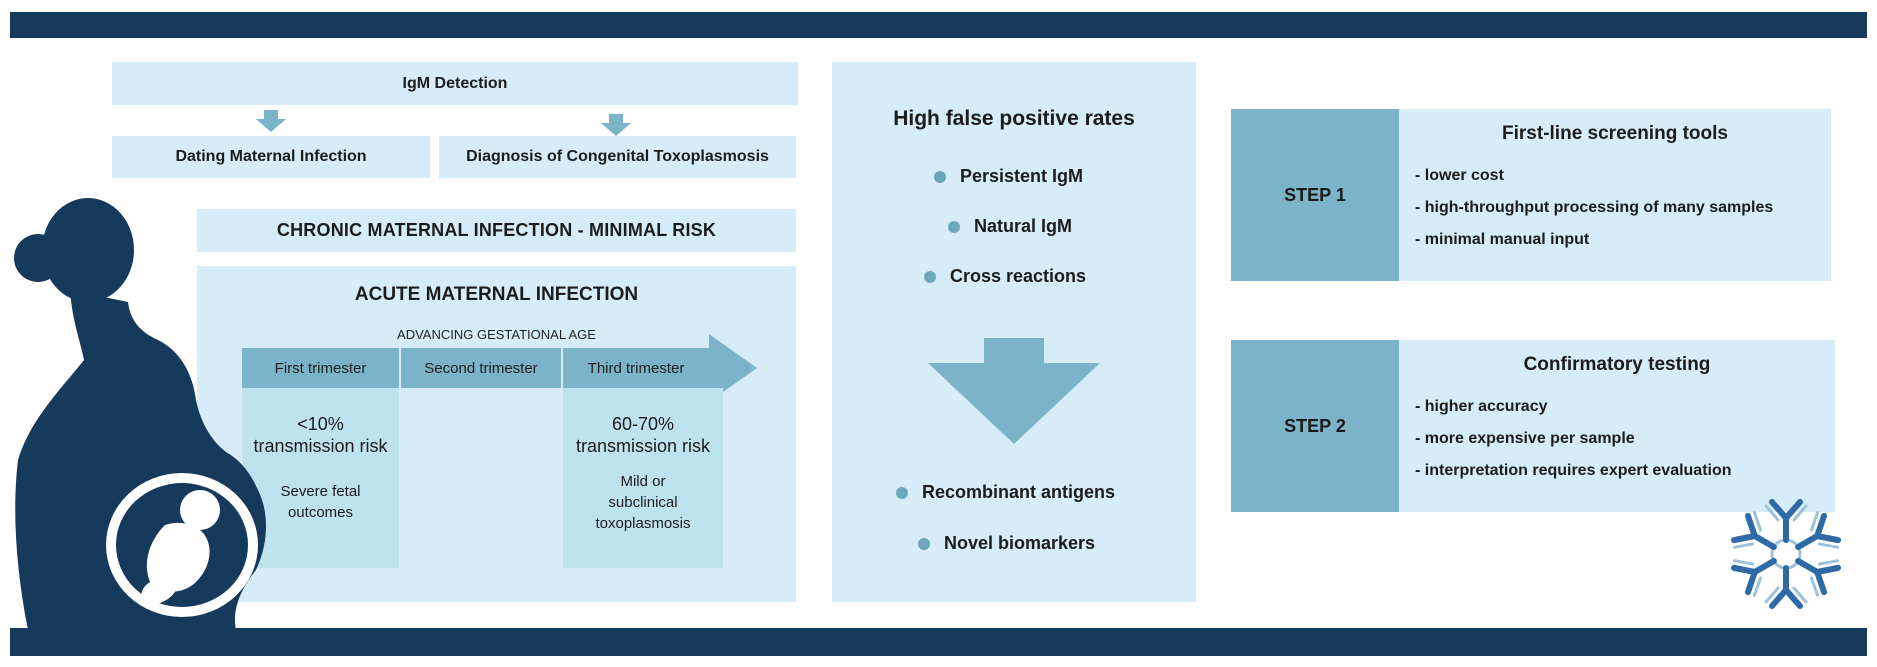 The height and width of the screenshot is (667, 1877). Describe the element at coordinates (1023, 226) in the screenshot. I see `cause-label: Natural IgM` at that location.